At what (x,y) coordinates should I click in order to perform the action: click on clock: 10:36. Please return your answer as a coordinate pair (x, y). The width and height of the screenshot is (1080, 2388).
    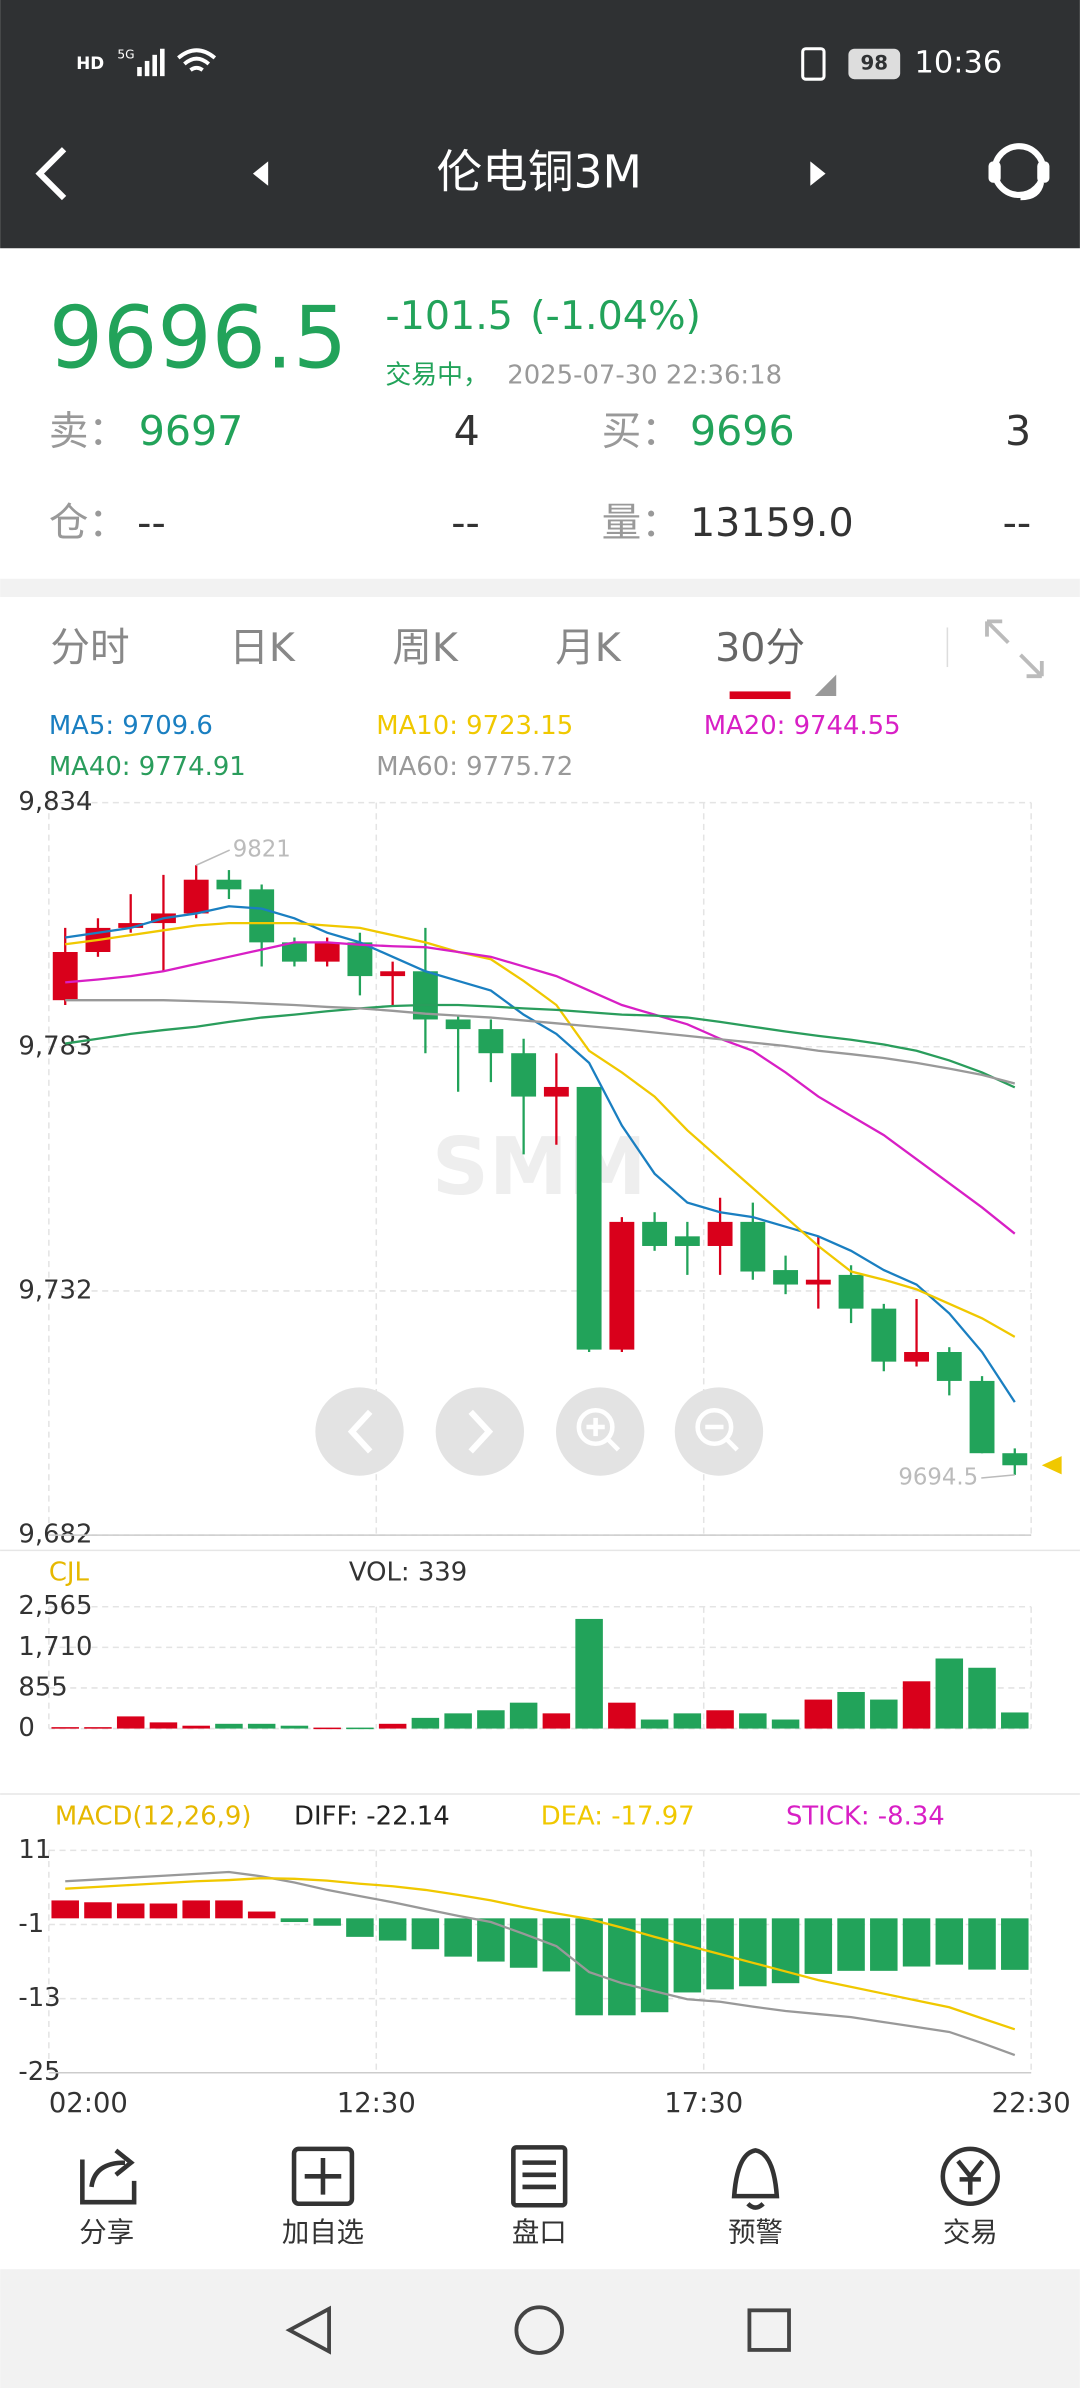
    Looking at the image, I should click on (958, 62).